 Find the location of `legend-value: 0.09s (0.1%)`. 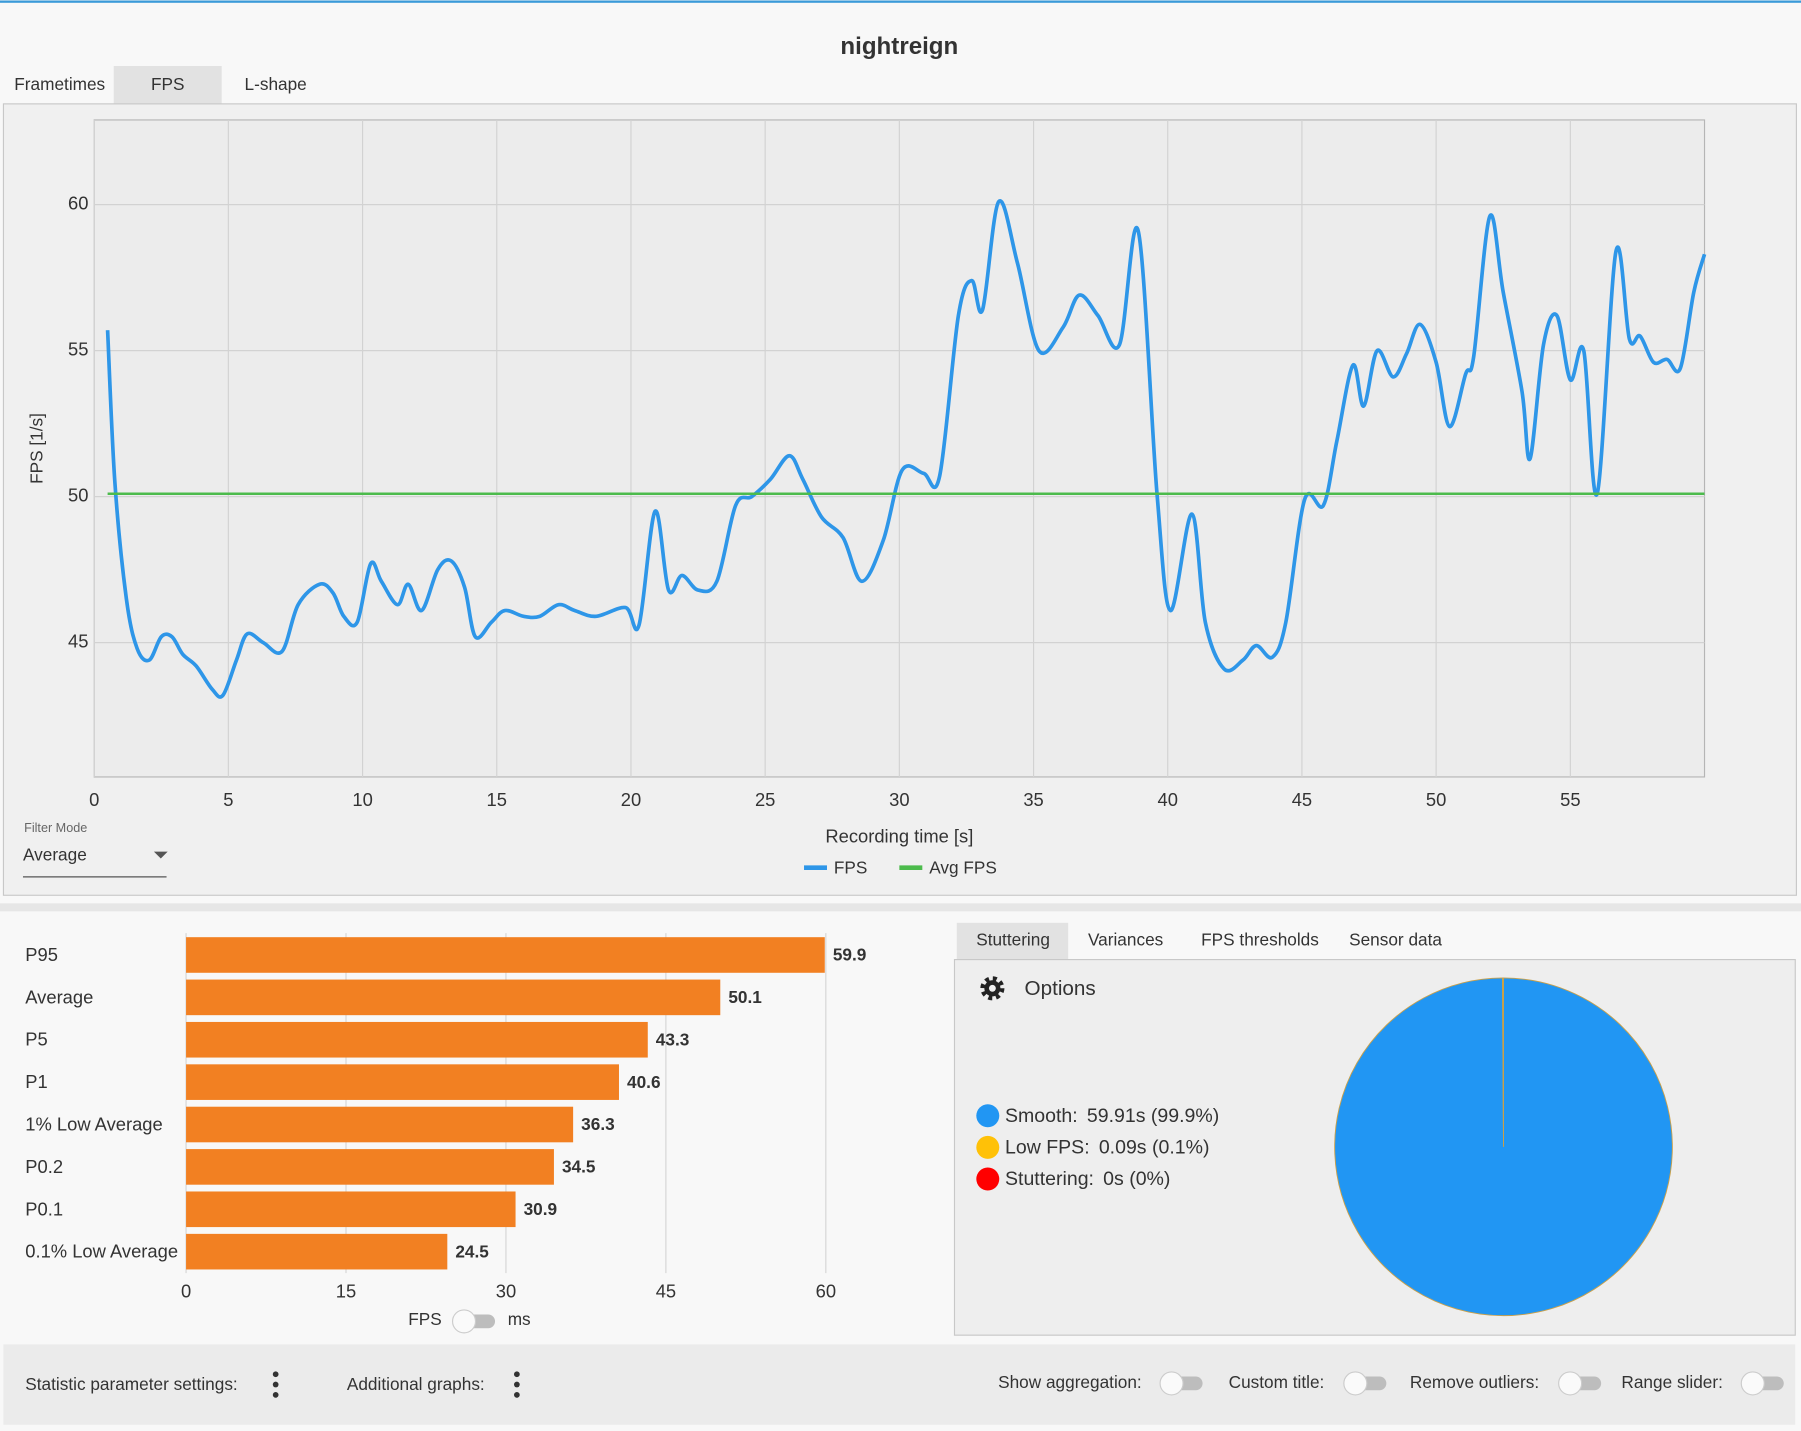

legend-value: 0.09s (0.1%) is located at coordinates (1154, 1148).